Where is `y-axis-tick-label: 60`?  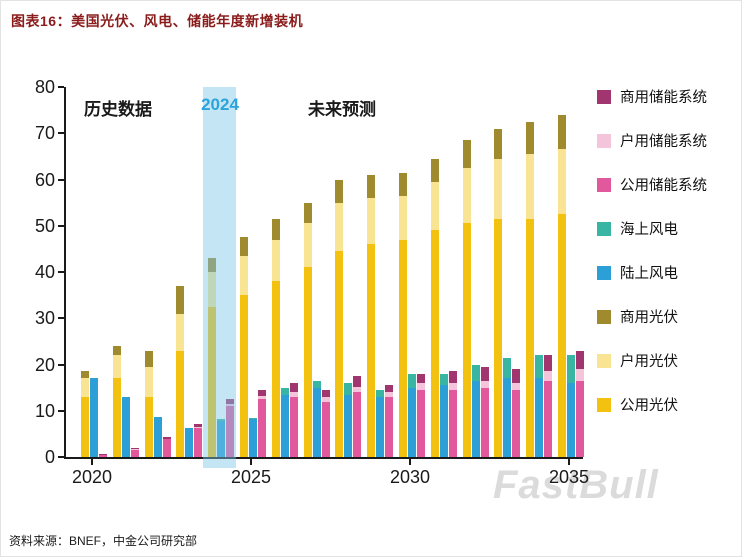 y-axis-tick-label: 60 is located at coordinates (44, 179).